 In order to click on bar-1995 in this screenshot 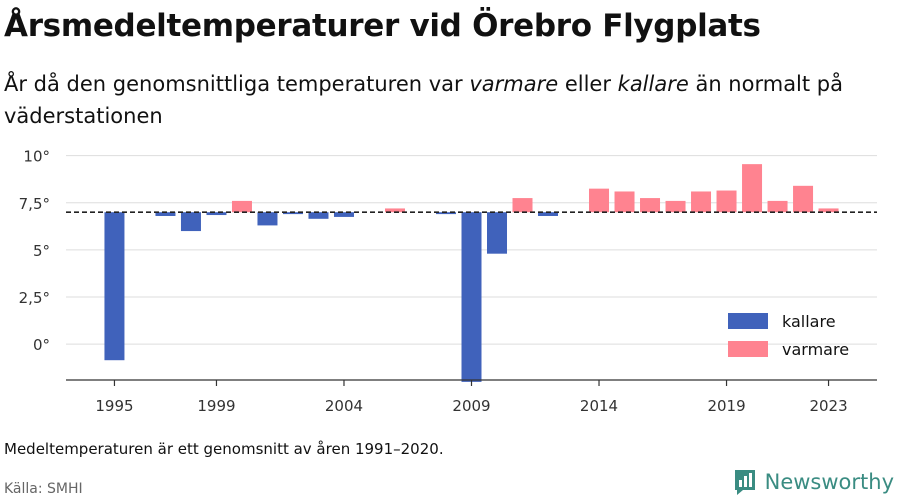, I will do `click(114, 286)`.